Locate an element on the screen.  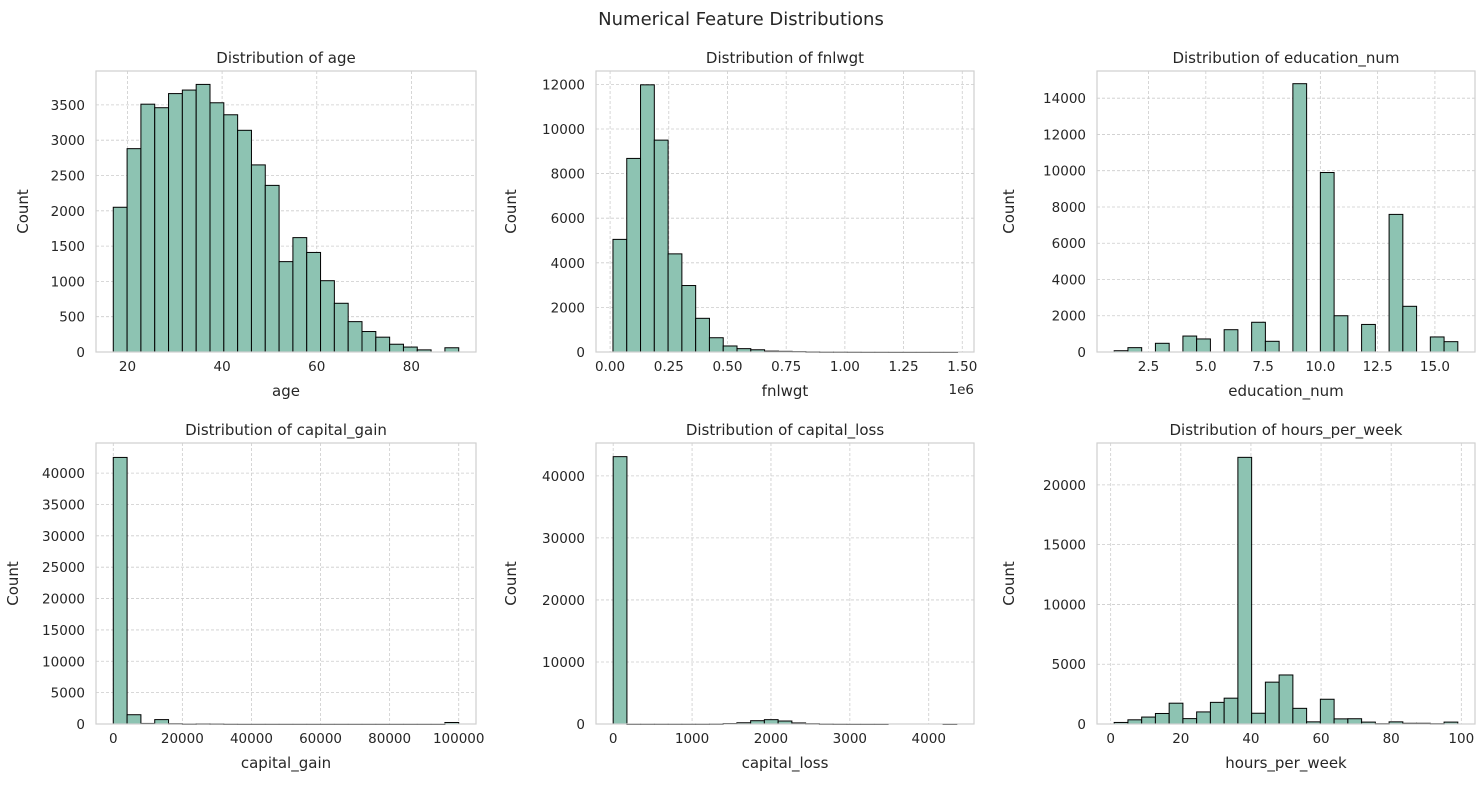
subplot-title: Distribution of age is located at coordinates (285, 58).